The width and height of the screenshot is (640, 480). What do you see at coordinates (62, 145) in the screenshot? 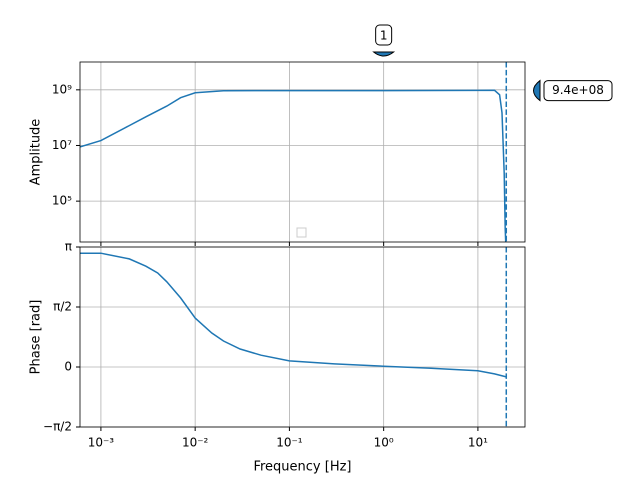
I see `y-tick-label: 10⁷` at bounding box center [62, 145].